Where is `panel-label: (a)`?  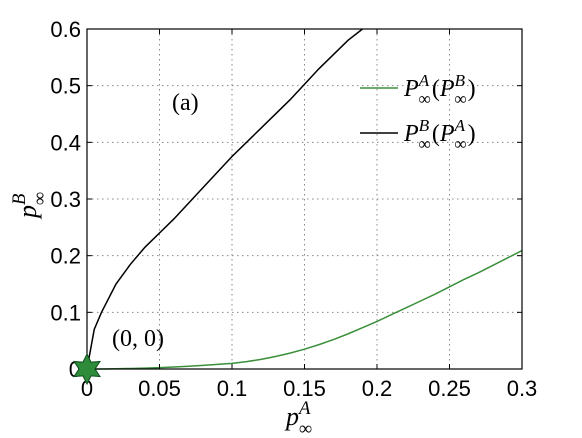 panel-label: (a) is located at coordinates (185, 103).